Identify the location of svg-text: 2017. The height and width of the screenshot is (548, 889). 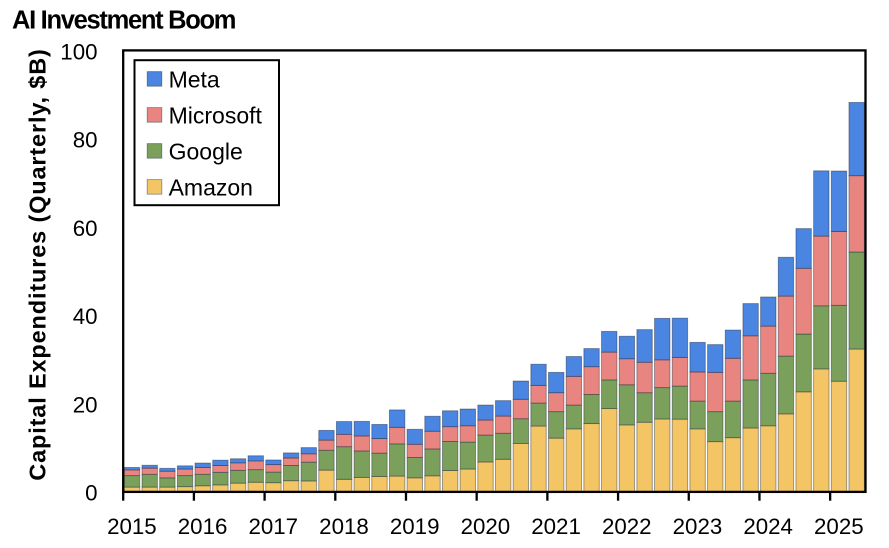
(273, 526).